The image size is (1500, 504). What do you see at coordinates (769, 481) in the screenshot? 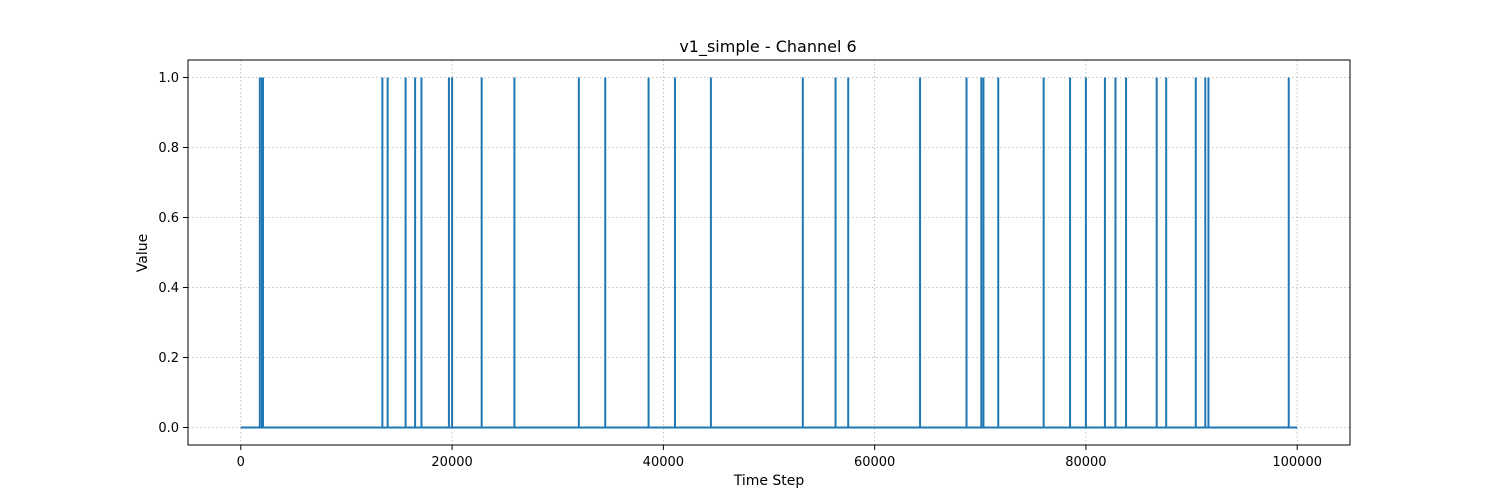
I see `x-axis-label: Time Step` at bounding box center [769, 481].